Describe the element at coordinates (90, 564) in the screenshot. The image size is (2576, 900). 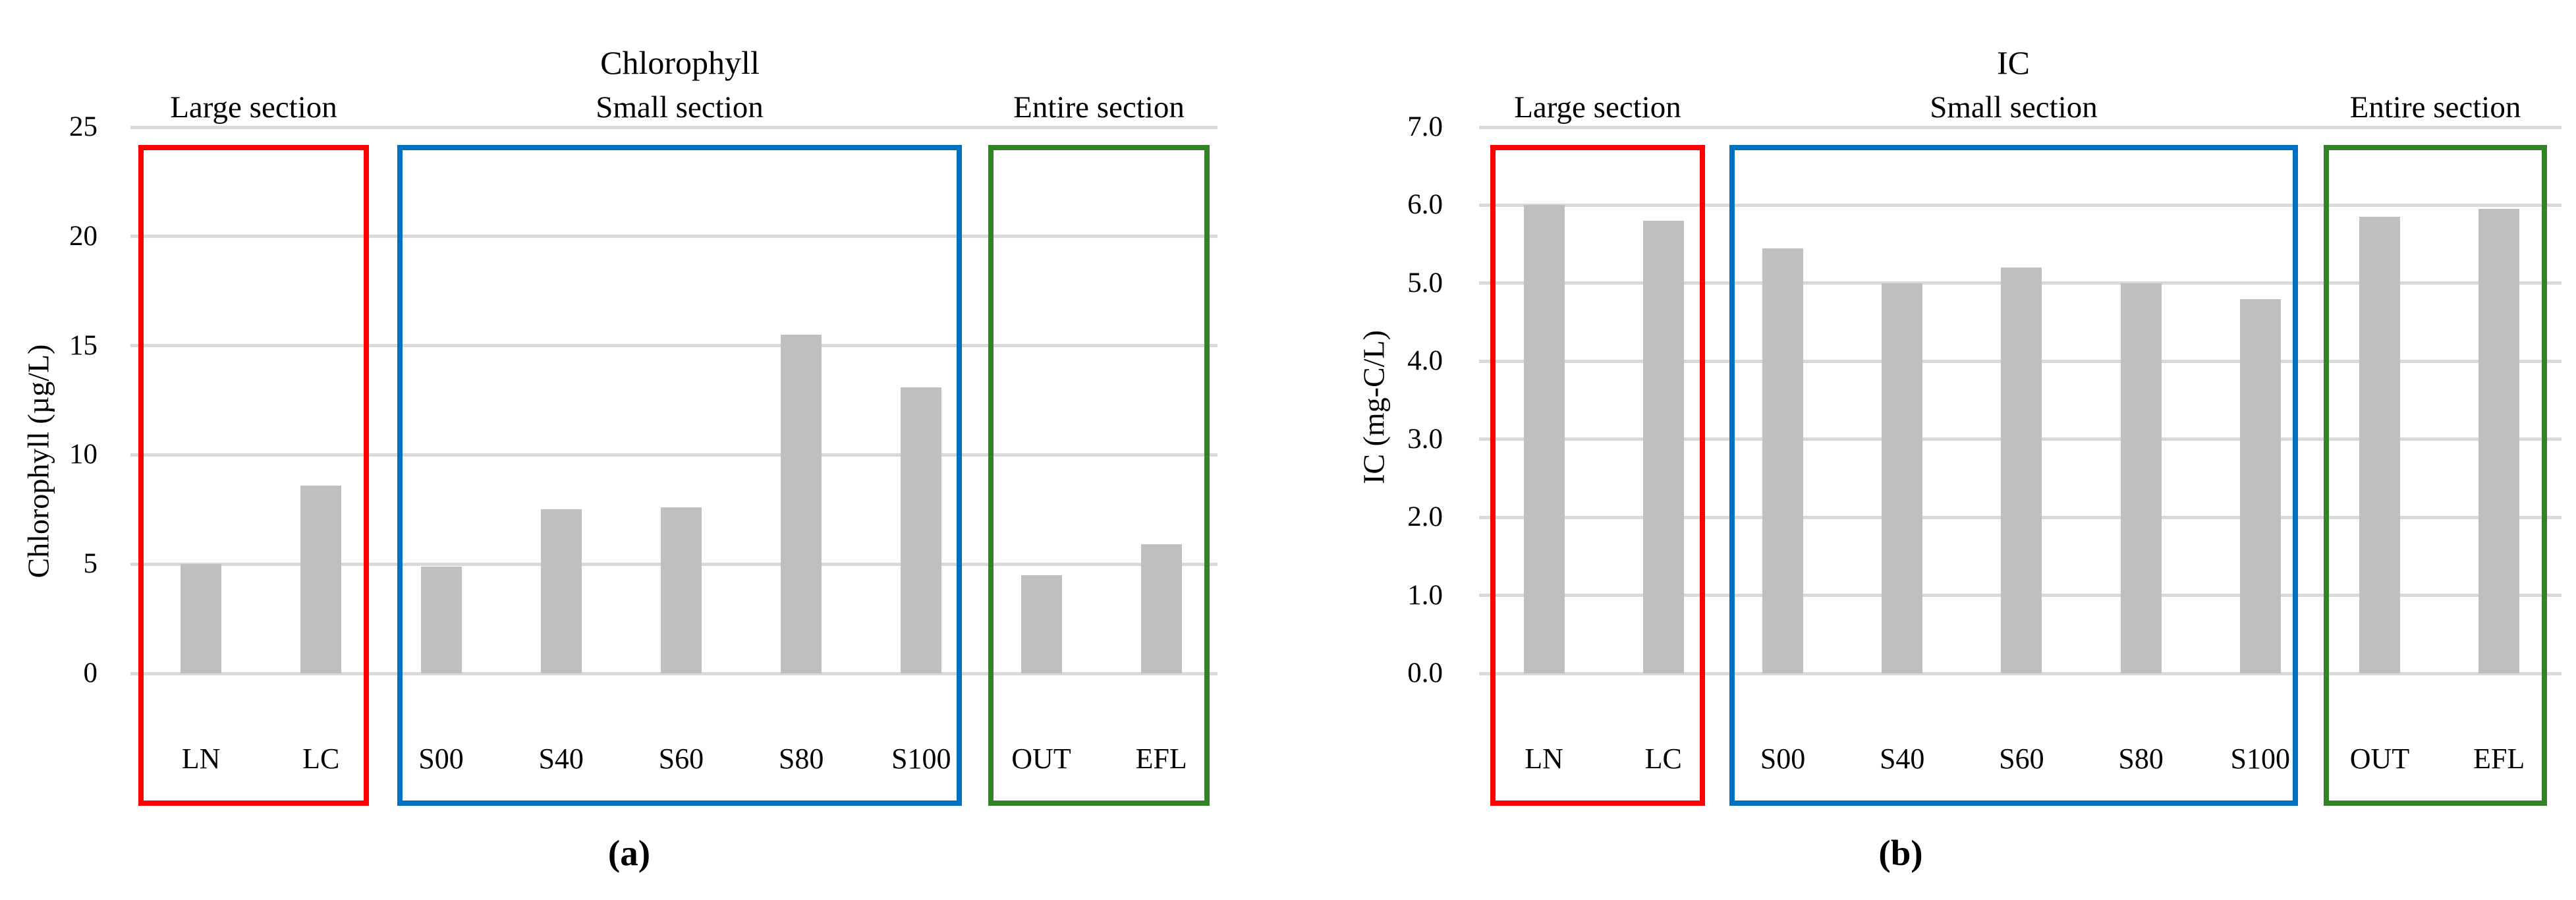
I see `y-axis-tick-label: 5` at that location.